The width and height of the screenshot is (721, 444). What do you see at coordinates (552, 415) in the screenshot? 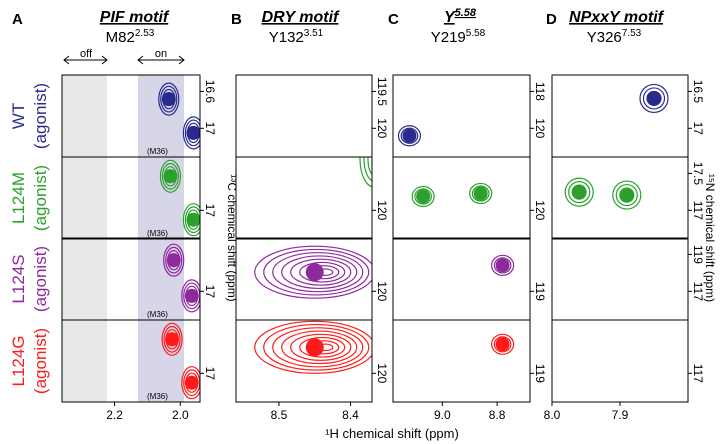
I see `x-tick-label: 8.0` at bounding box center [552, 415].